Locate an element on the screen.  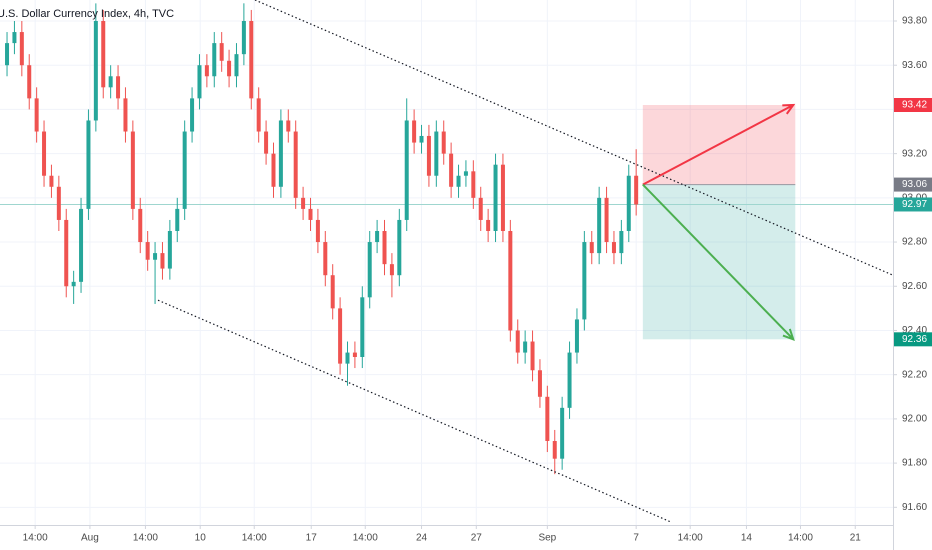
y-tick-label: 91.80 is located at coordinates (914, 463).